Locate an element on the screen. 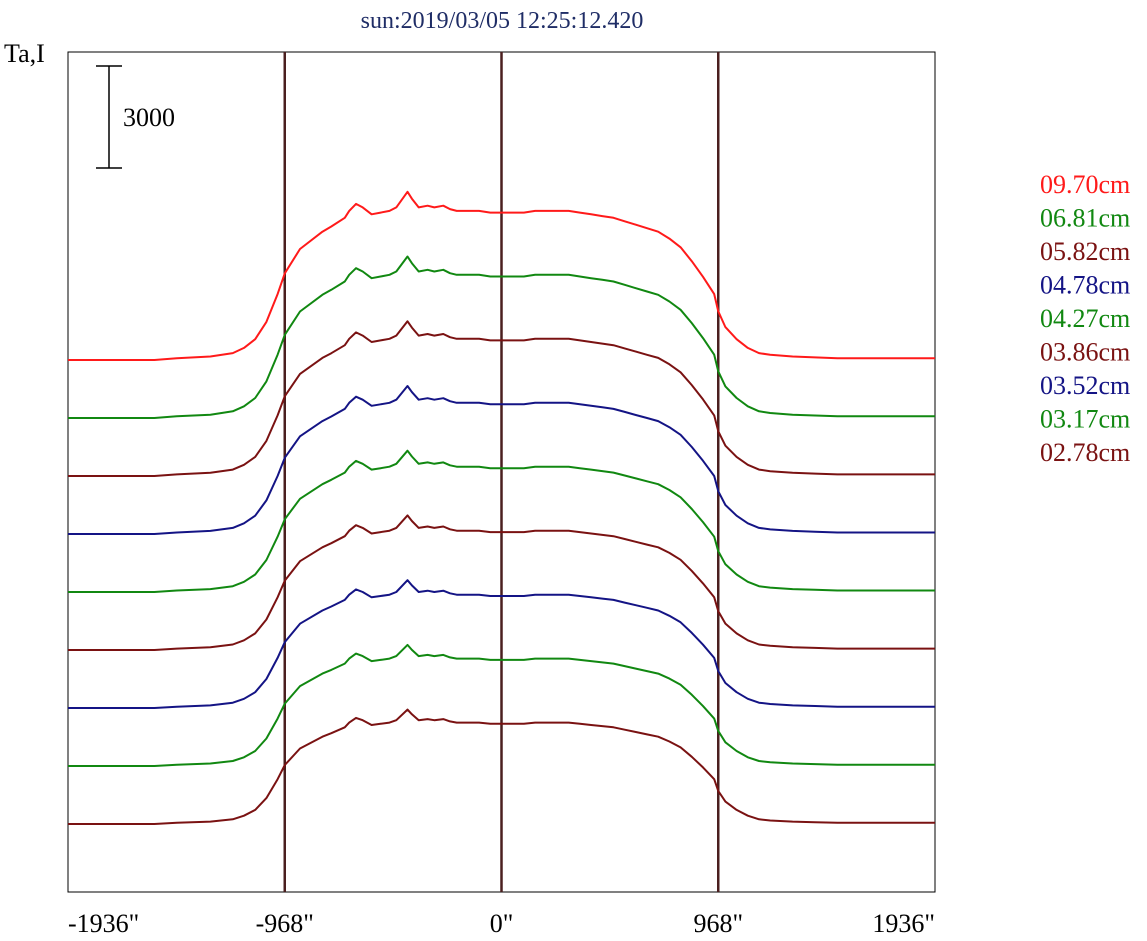 This screenshot has height=941, width=1147. series-line-04.27cm is located at coordinates (501, 521).